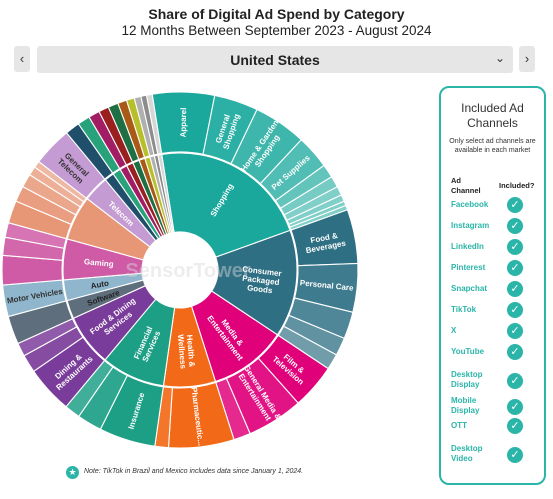 The height and width of the screenshot is (499, 553). What do you see at coordinates (495, 406) in the screenshot?
I see `channel-row: Mobile Display ✓` at bounding box center [495, 406].